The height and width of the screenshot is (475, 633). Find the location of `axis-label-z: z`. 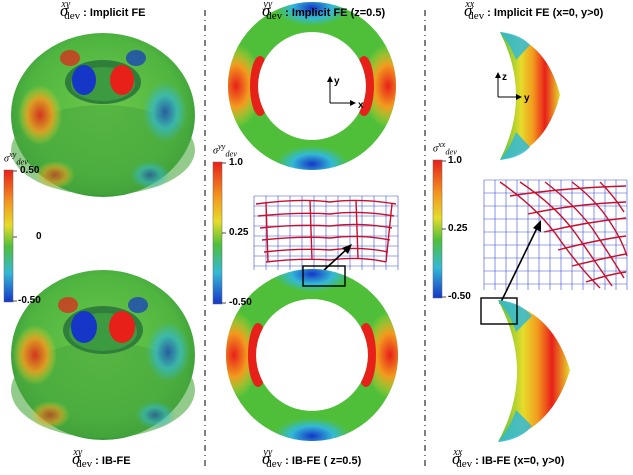

axis-label-z: z is located at coordinates (504, 77).